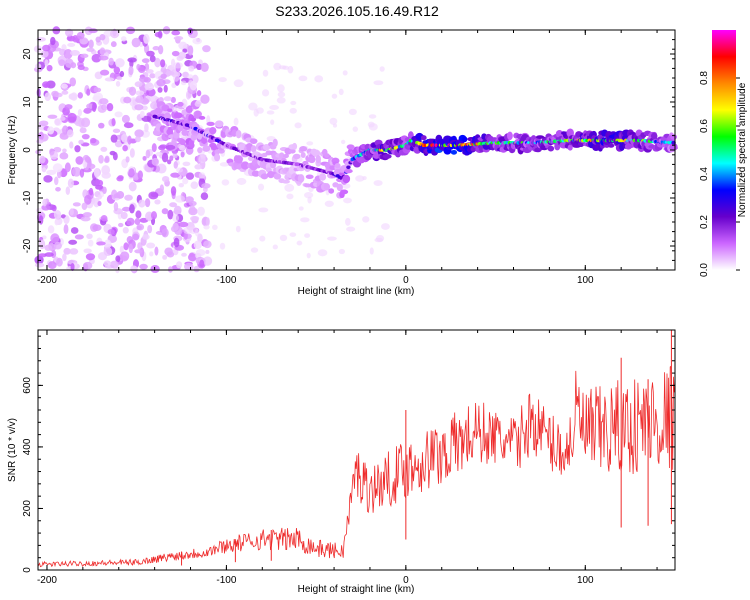  What do you see at coordinates (406, 580) in the screenshot?
I see `snr-x-tick-label: 0` at bounding box center [406, 580].